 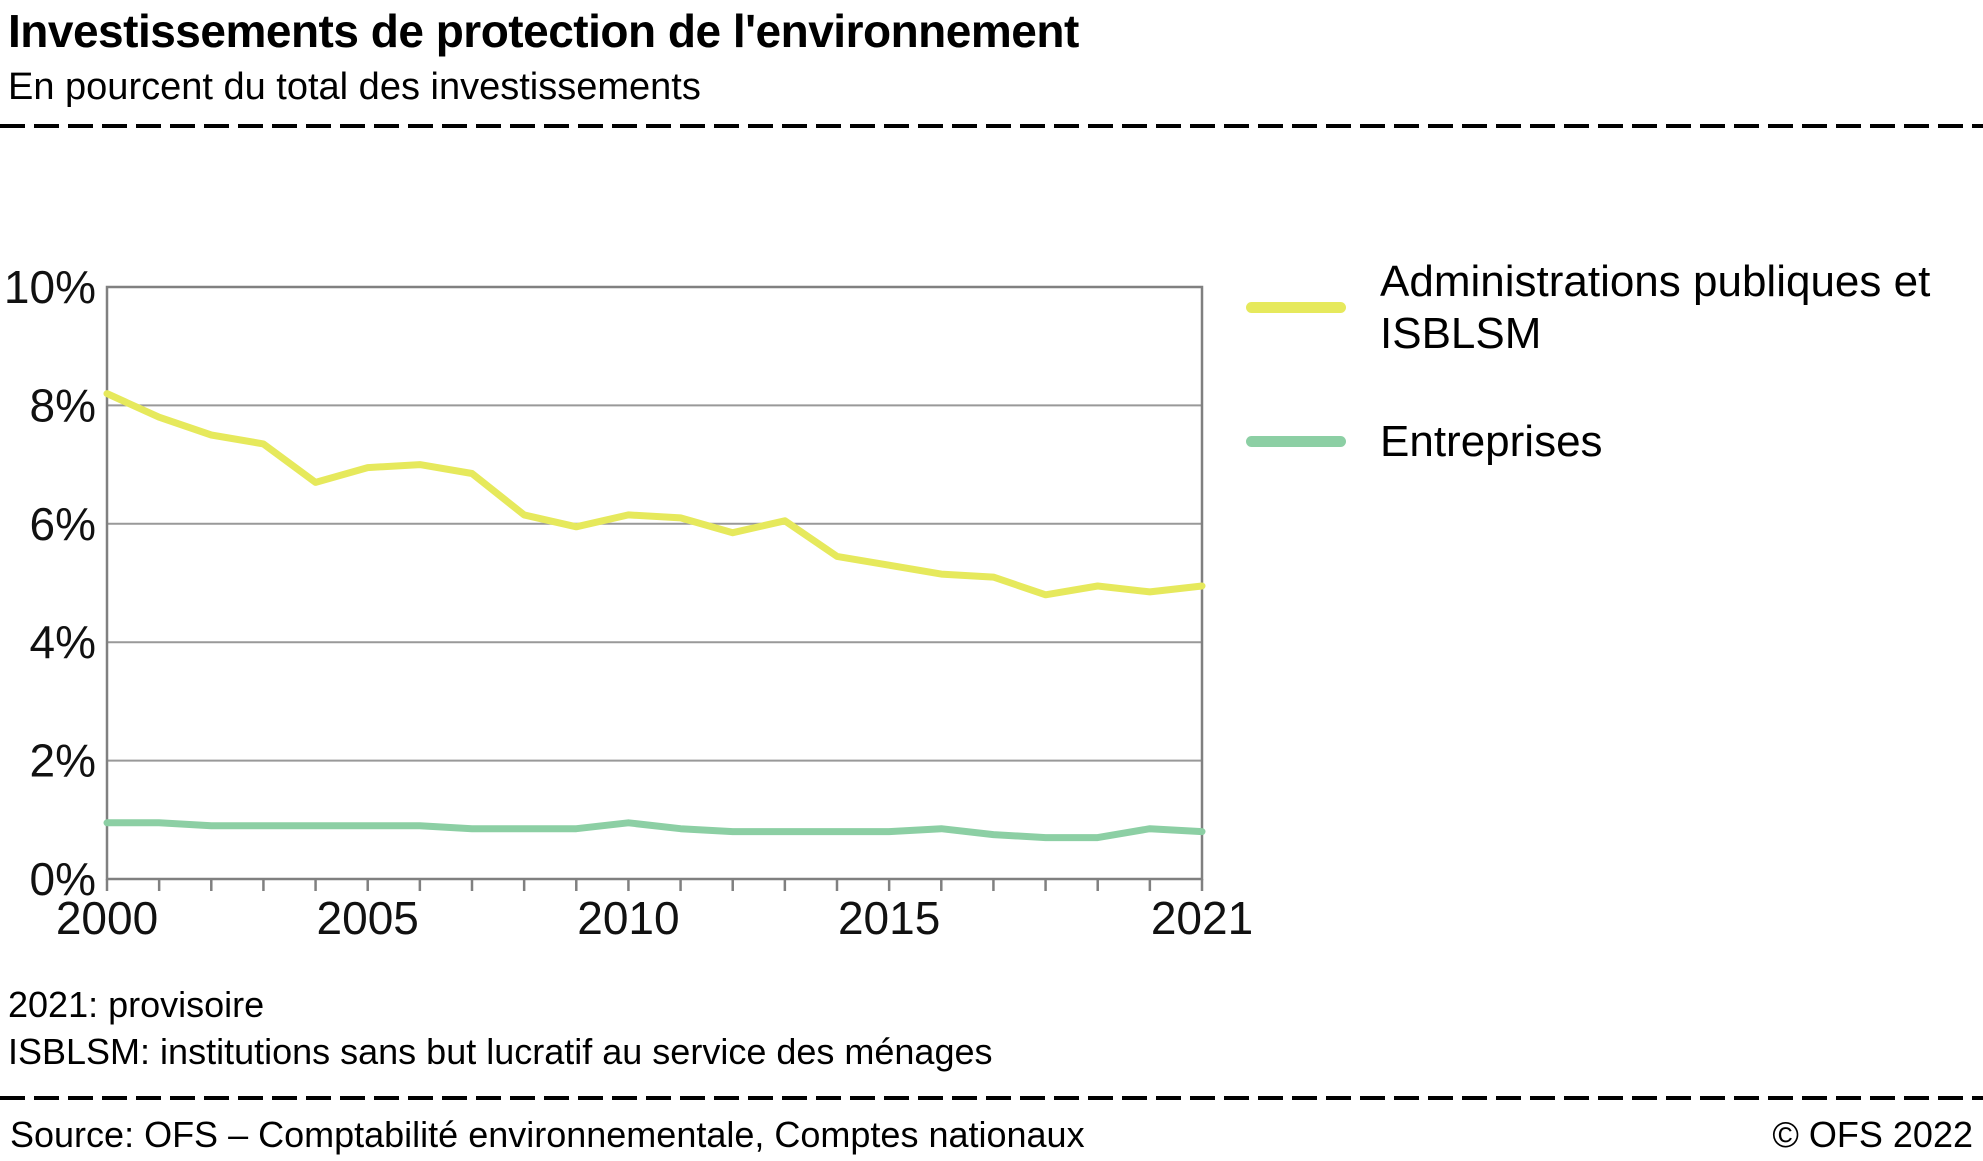 I want to click on legend-item-administrations: Administrations publiques et ISBLSM, so click(x=1593, y=308).